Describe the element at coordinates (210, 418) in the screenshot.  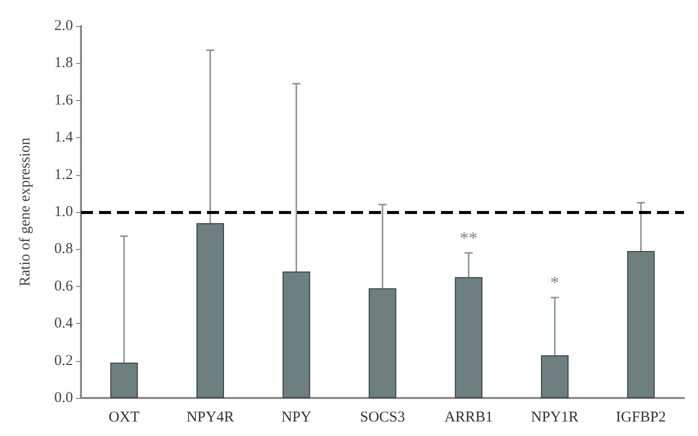
I see `x-tick-label: NPY4R` at that location.